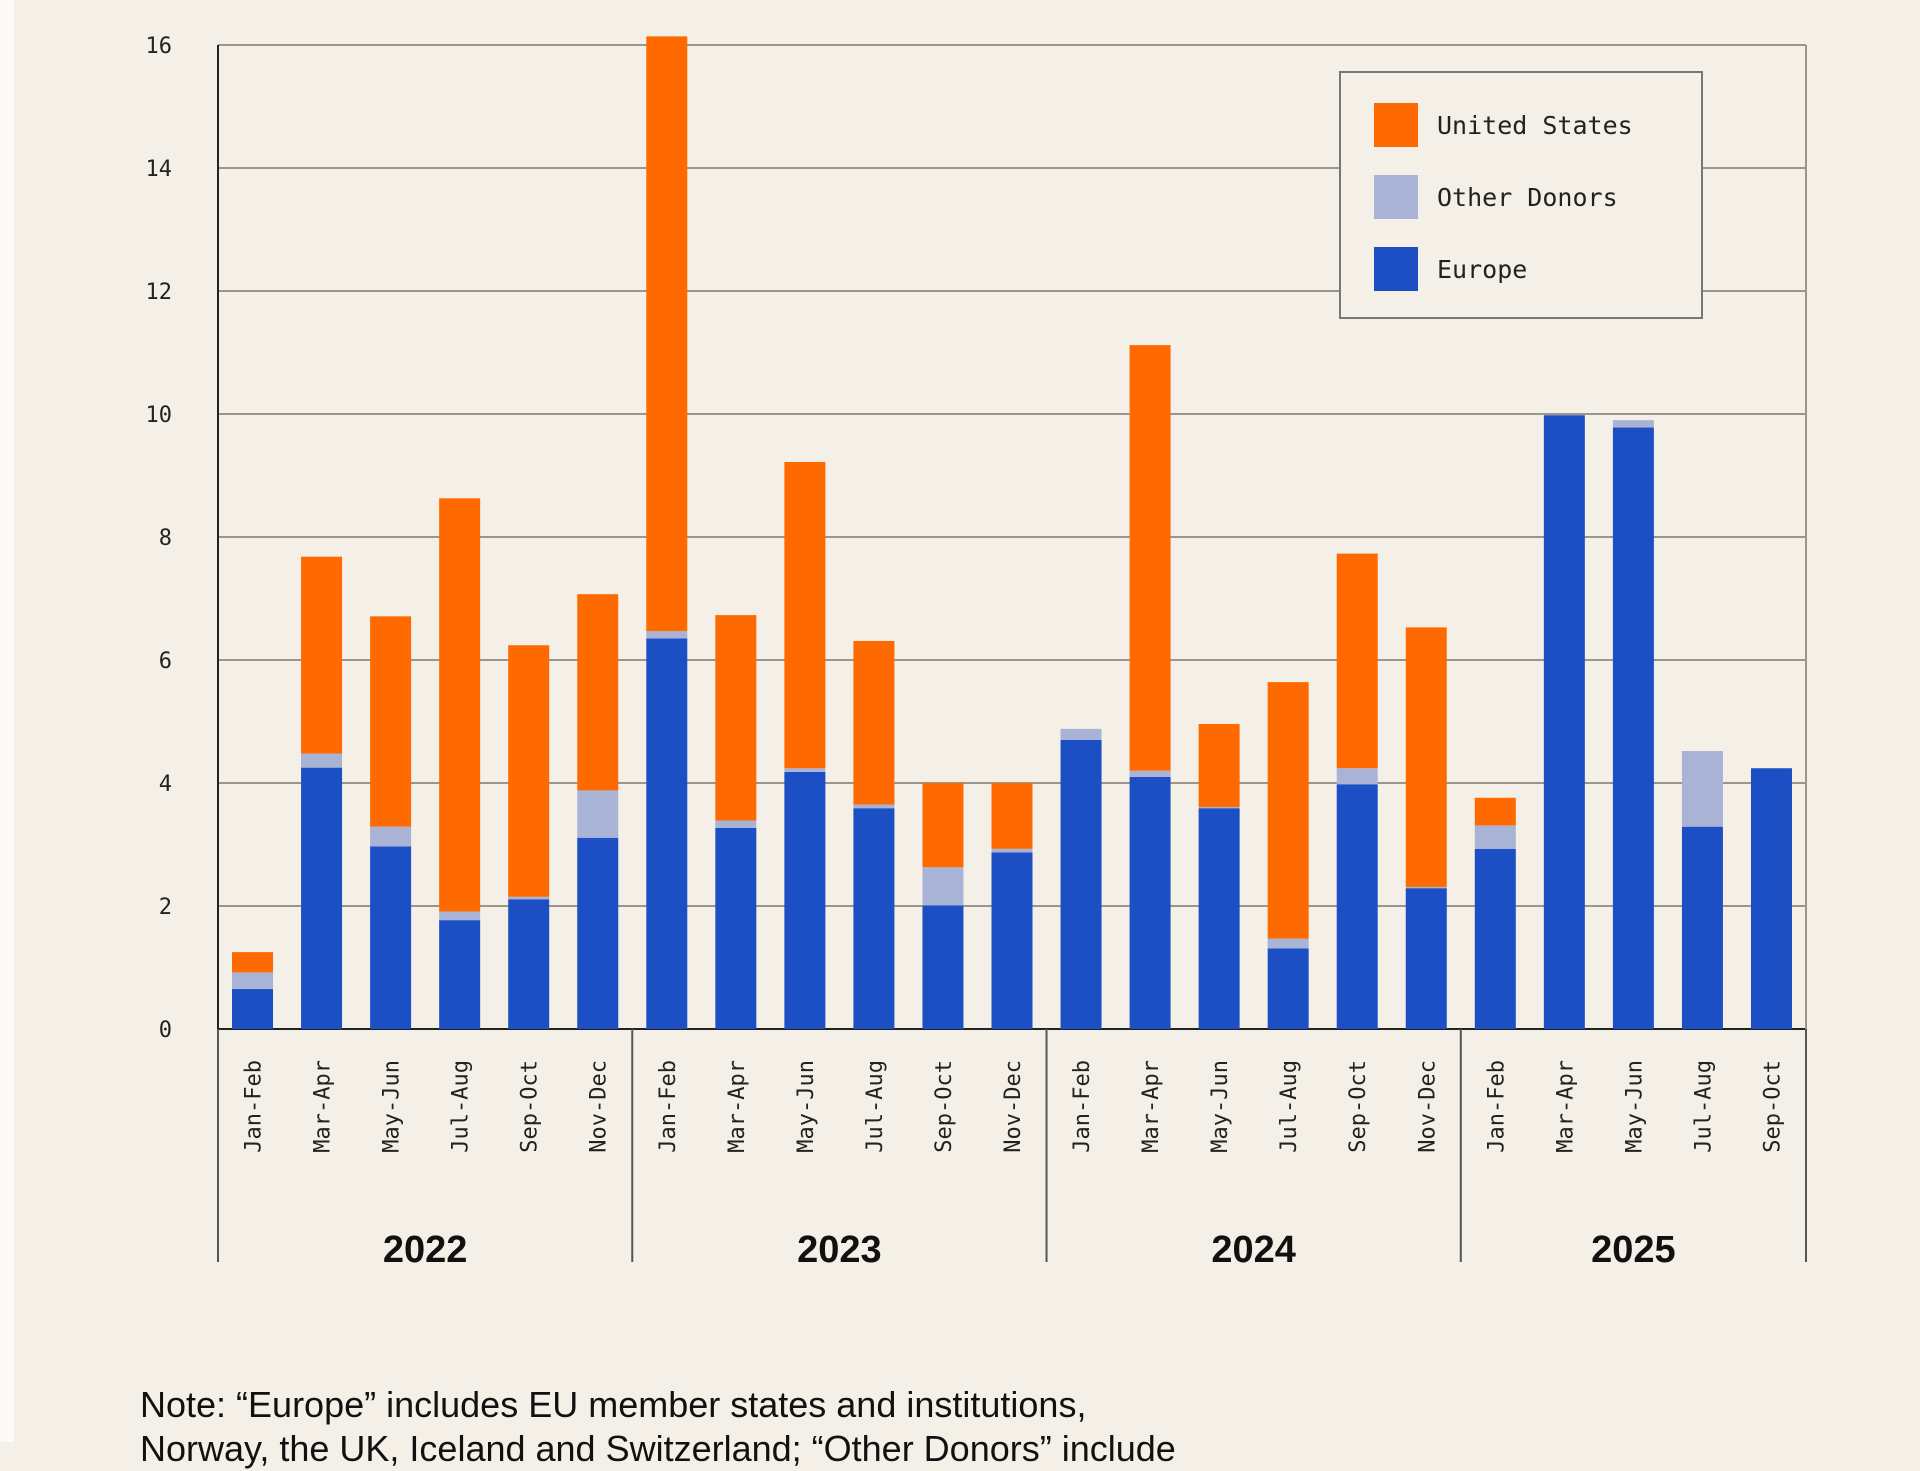 This screenshot has height=1471, width=1920. I want to click on y-tick-label: 4, so click(165, 784).